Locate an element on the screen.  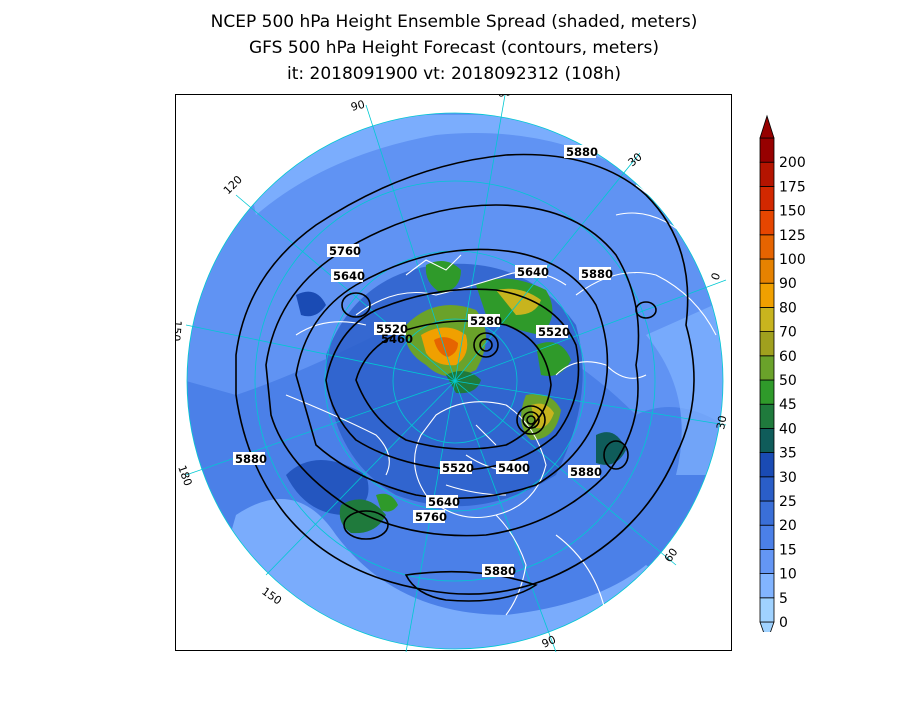
colorbar-level-label: 100 is located at coordinates (792, 260).